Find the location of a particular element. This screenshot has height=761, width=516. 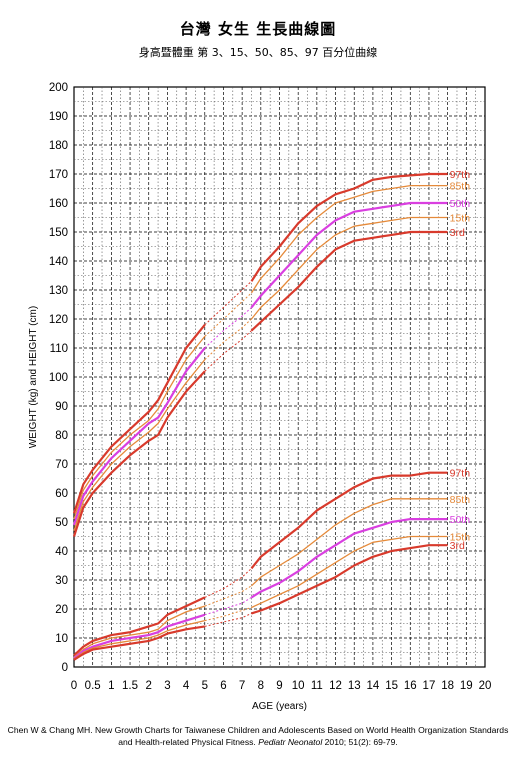

height-97th-label: 97th is located at coordinates (460, 175).